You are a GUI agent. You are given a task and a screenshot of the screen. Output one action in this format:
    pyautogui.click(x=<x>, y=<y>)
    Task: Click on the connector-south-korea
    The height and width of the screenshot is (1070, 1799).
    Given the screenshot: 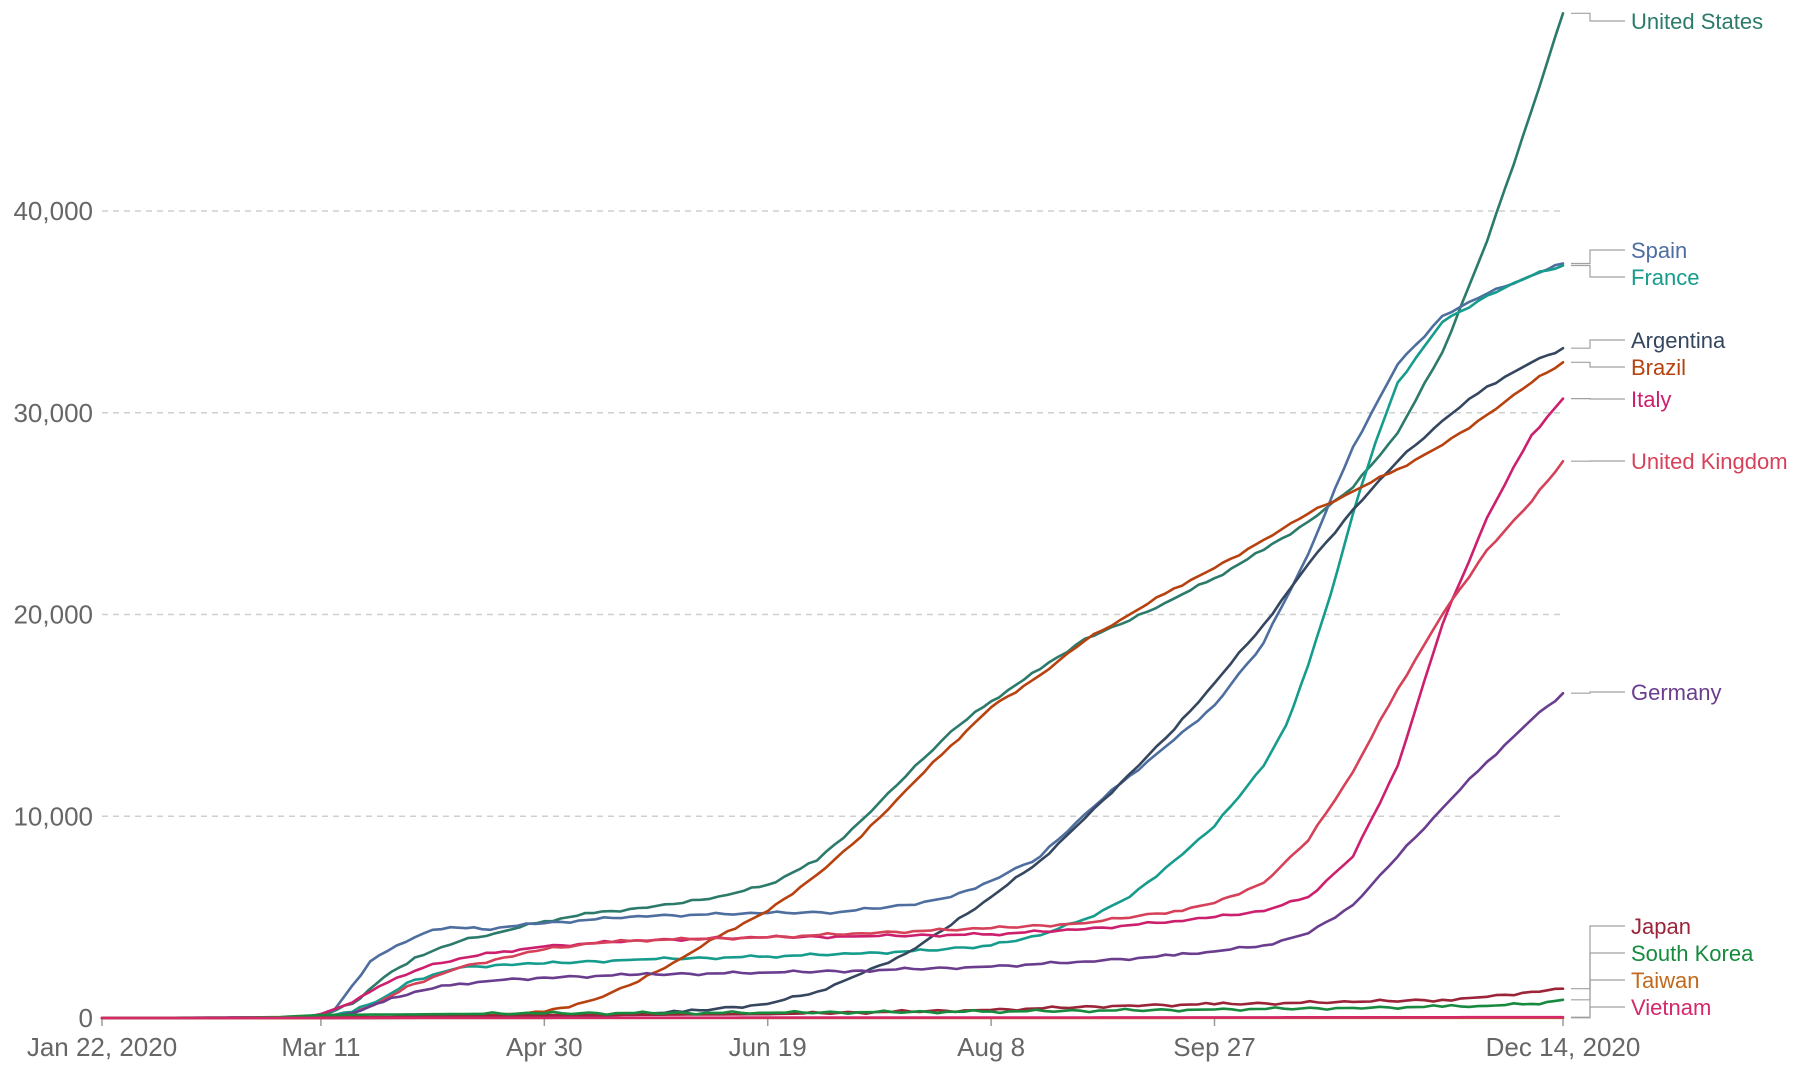 What is the action you would take?
    pyautogui.click(x=1598, y=976)
    